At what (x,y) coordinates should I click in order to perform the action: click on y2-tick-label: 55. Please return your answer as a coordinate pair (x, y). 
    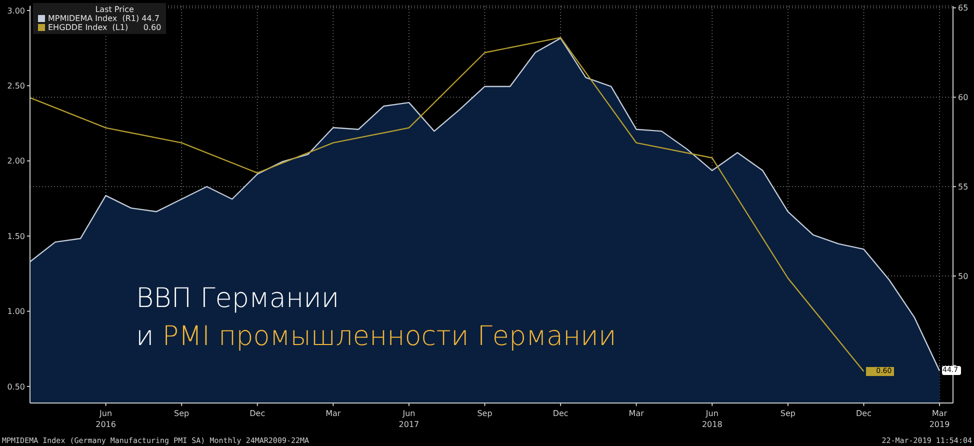
    Looking at the image, I should click on (963, 187).